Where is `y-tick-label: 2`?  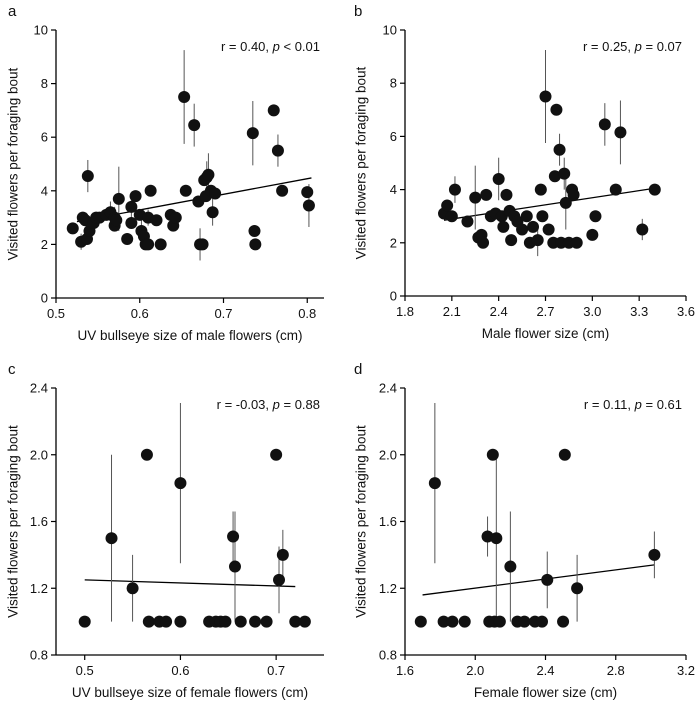
y-tick-label: 2 is located at coordinates (393, 242).